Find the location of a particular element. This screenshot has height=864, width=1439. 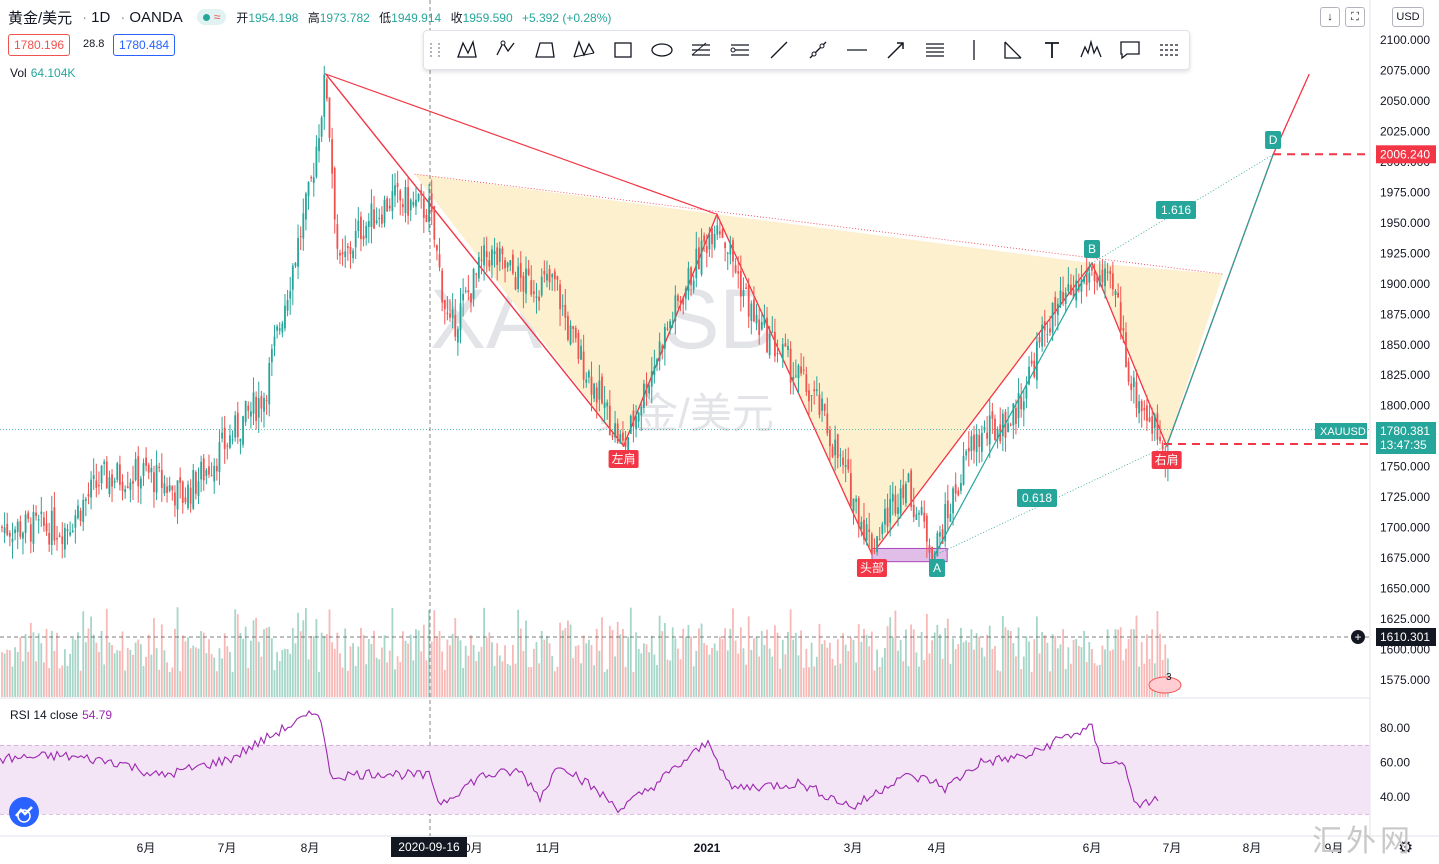

arrow-icon is located at coordinates (896, 50).